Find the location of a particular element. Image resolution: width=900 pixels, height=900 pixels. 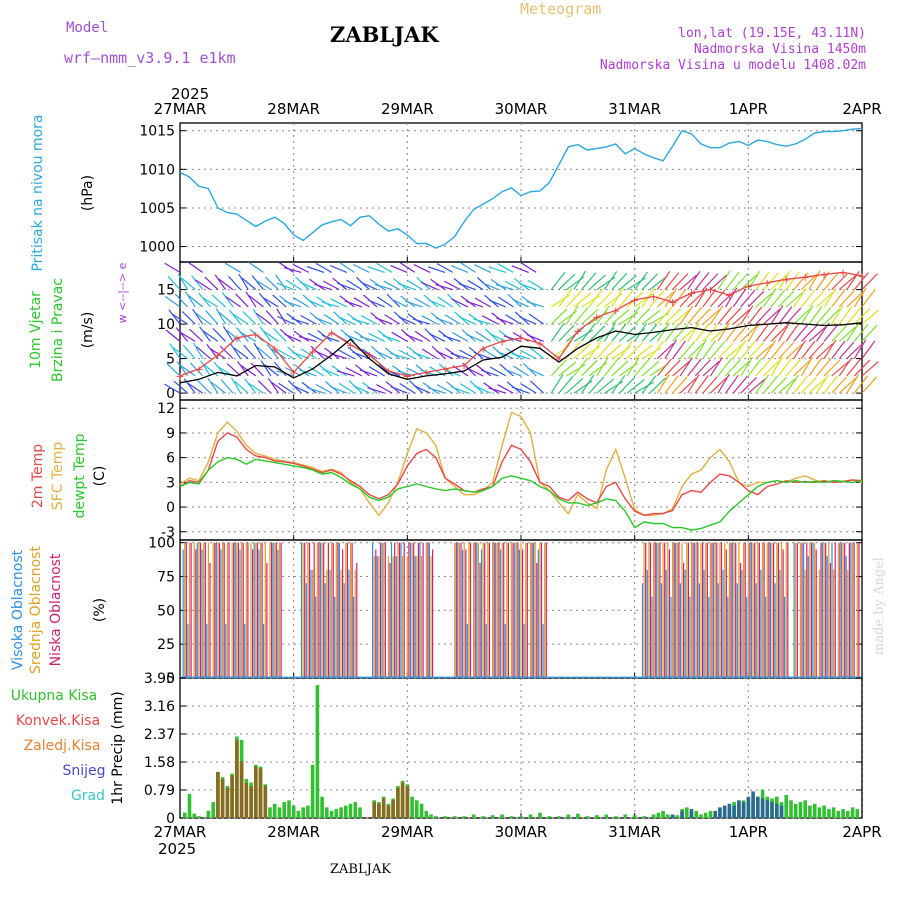

y-tick-label: 1000 is located at coordinates (157, 248).